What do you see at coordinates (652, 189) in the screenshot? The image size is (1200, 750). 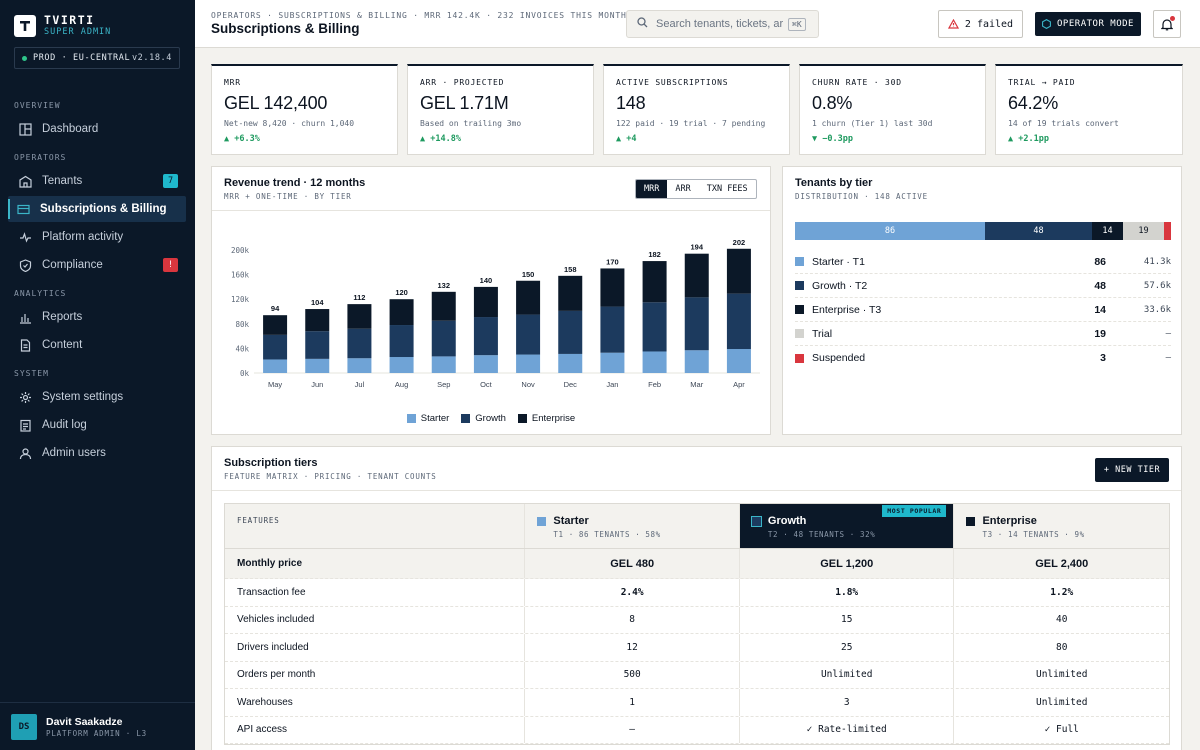 I see `toggle-mrr: MRR` at bounding box center [652, 189].